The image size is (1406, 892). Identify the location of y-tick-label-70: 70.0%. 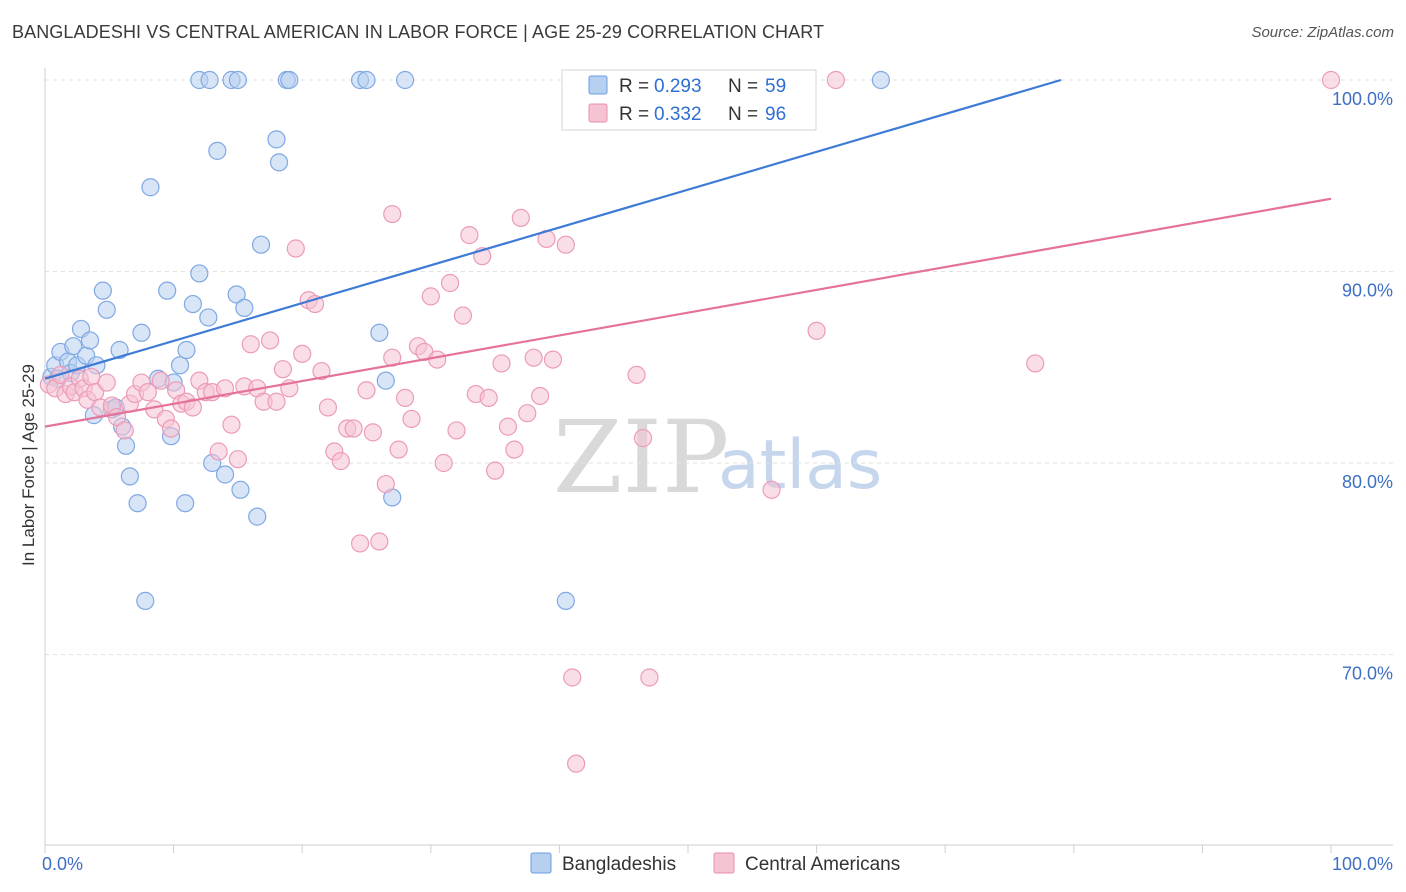
(1367, 674).